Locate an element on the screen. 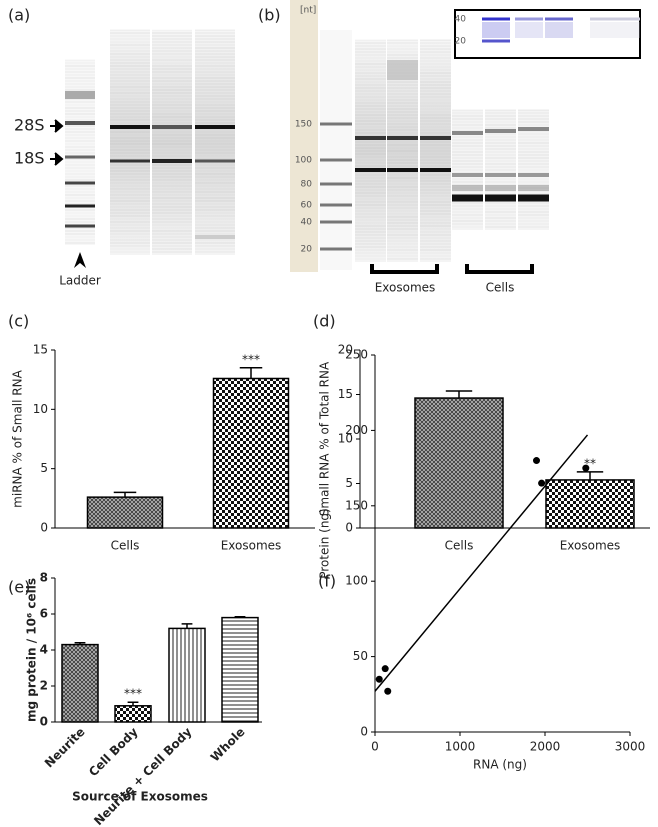  x-tick-label: Neurite is located at coordinates (65, 748).